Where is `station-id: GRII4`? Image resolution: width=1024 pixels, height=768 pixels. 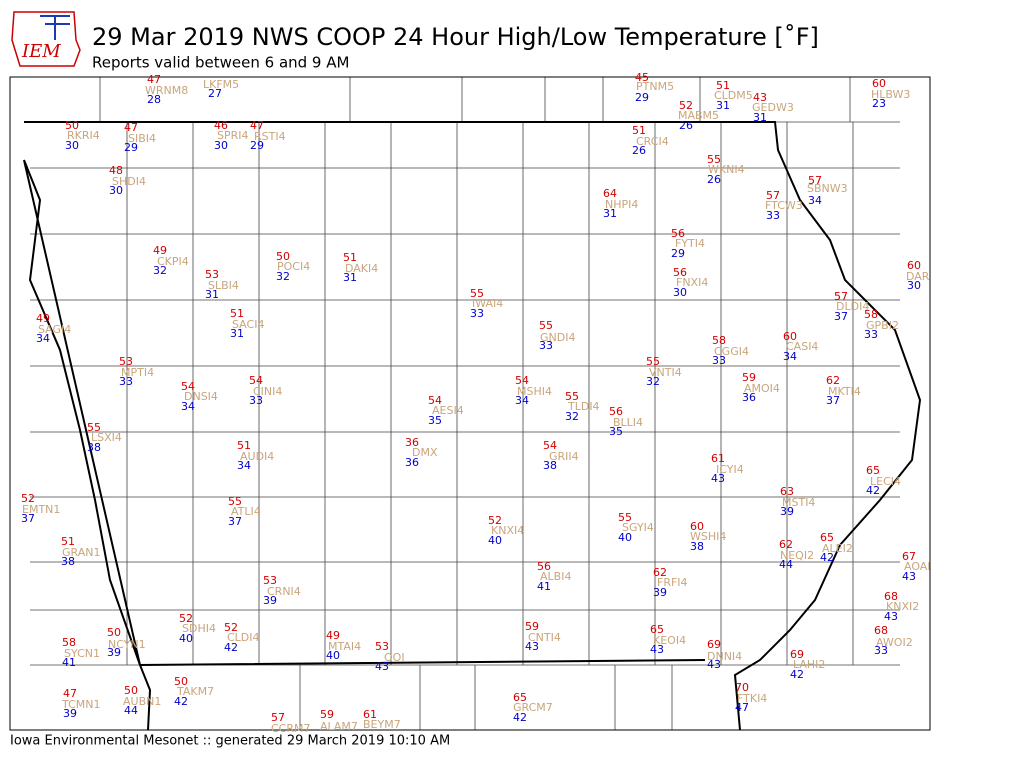
station-id: GRII4 is located at coordinates (564, 456).